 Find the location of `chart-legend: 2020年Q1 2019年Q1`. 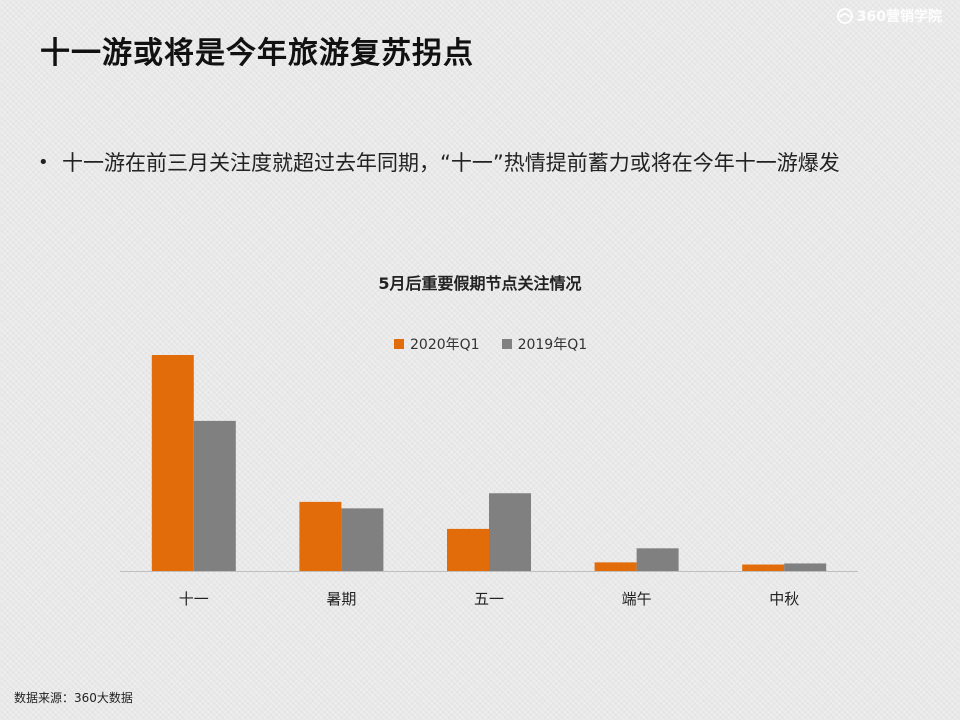

chart-legend: 2020年Q1 2019年Q1 is located at coordinates (490, 344).